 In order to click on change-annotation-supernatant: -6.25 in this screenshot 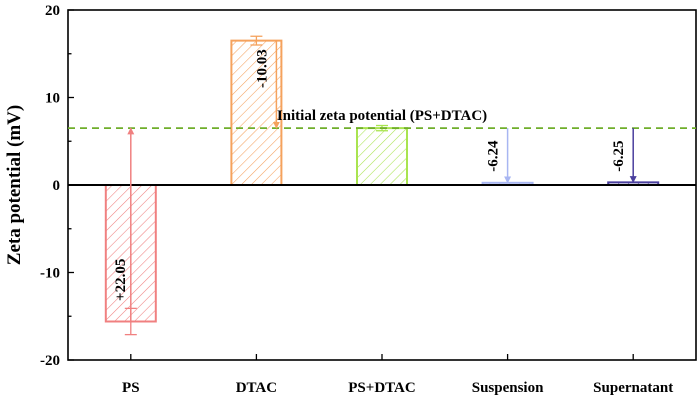, I will do `click(624, 156)`.